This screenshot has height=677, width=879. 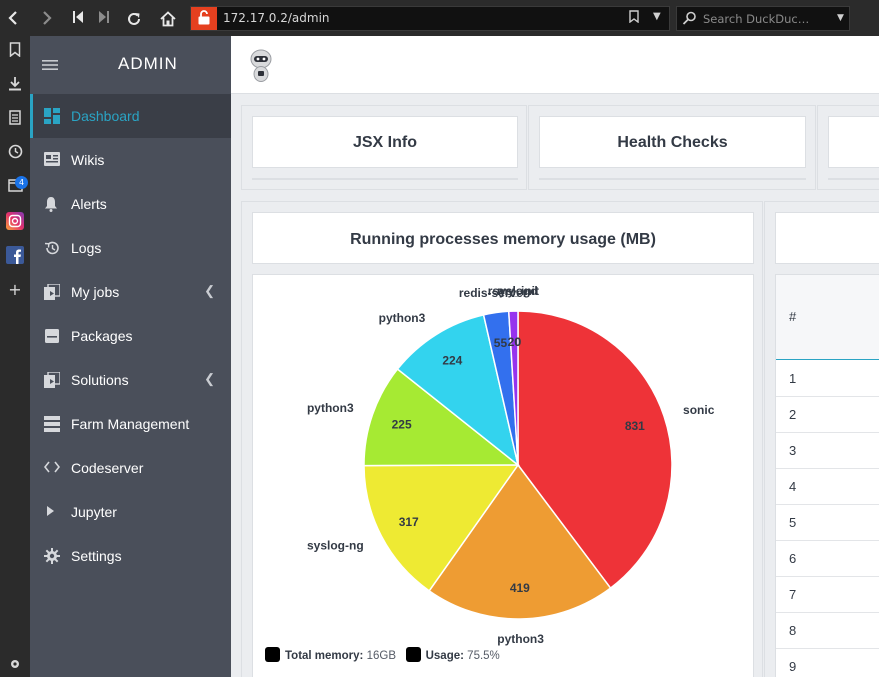 What do you see at coordinates (827, 415) in the screenshot?
I see `table-row: 2` at bounding box center [827, 415].